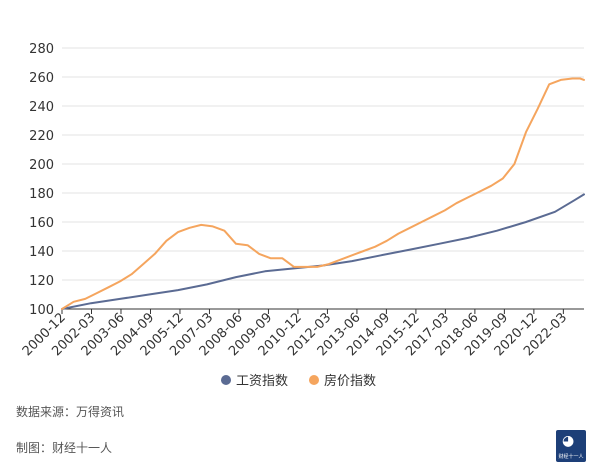 This screenshot has height=476, width=600. What do you see at coordinates (41, 252) in the screenshot?
I see `y-tick-label: 140` at bounding box center [41, 252].